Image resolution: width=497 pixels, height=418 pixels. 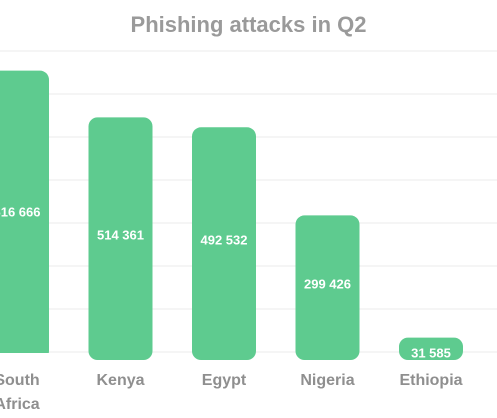 I want to click on x-tick-label: Egypt, so click(x=224, y=380).